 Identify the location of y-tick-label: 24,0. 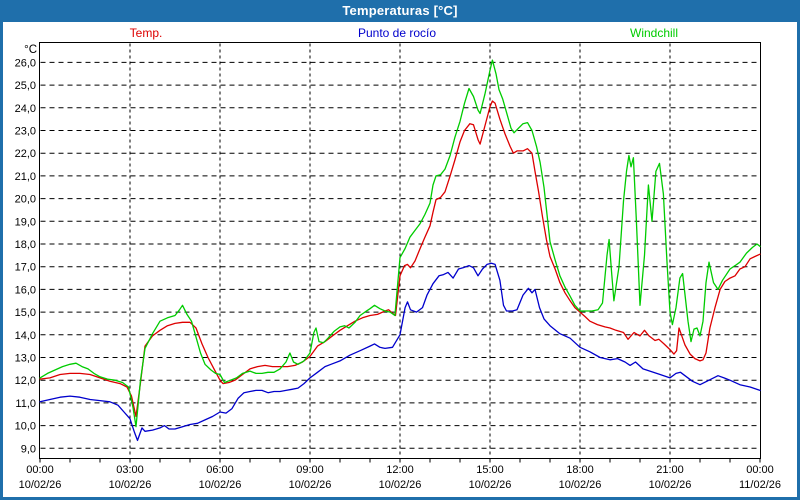
(25, 109).